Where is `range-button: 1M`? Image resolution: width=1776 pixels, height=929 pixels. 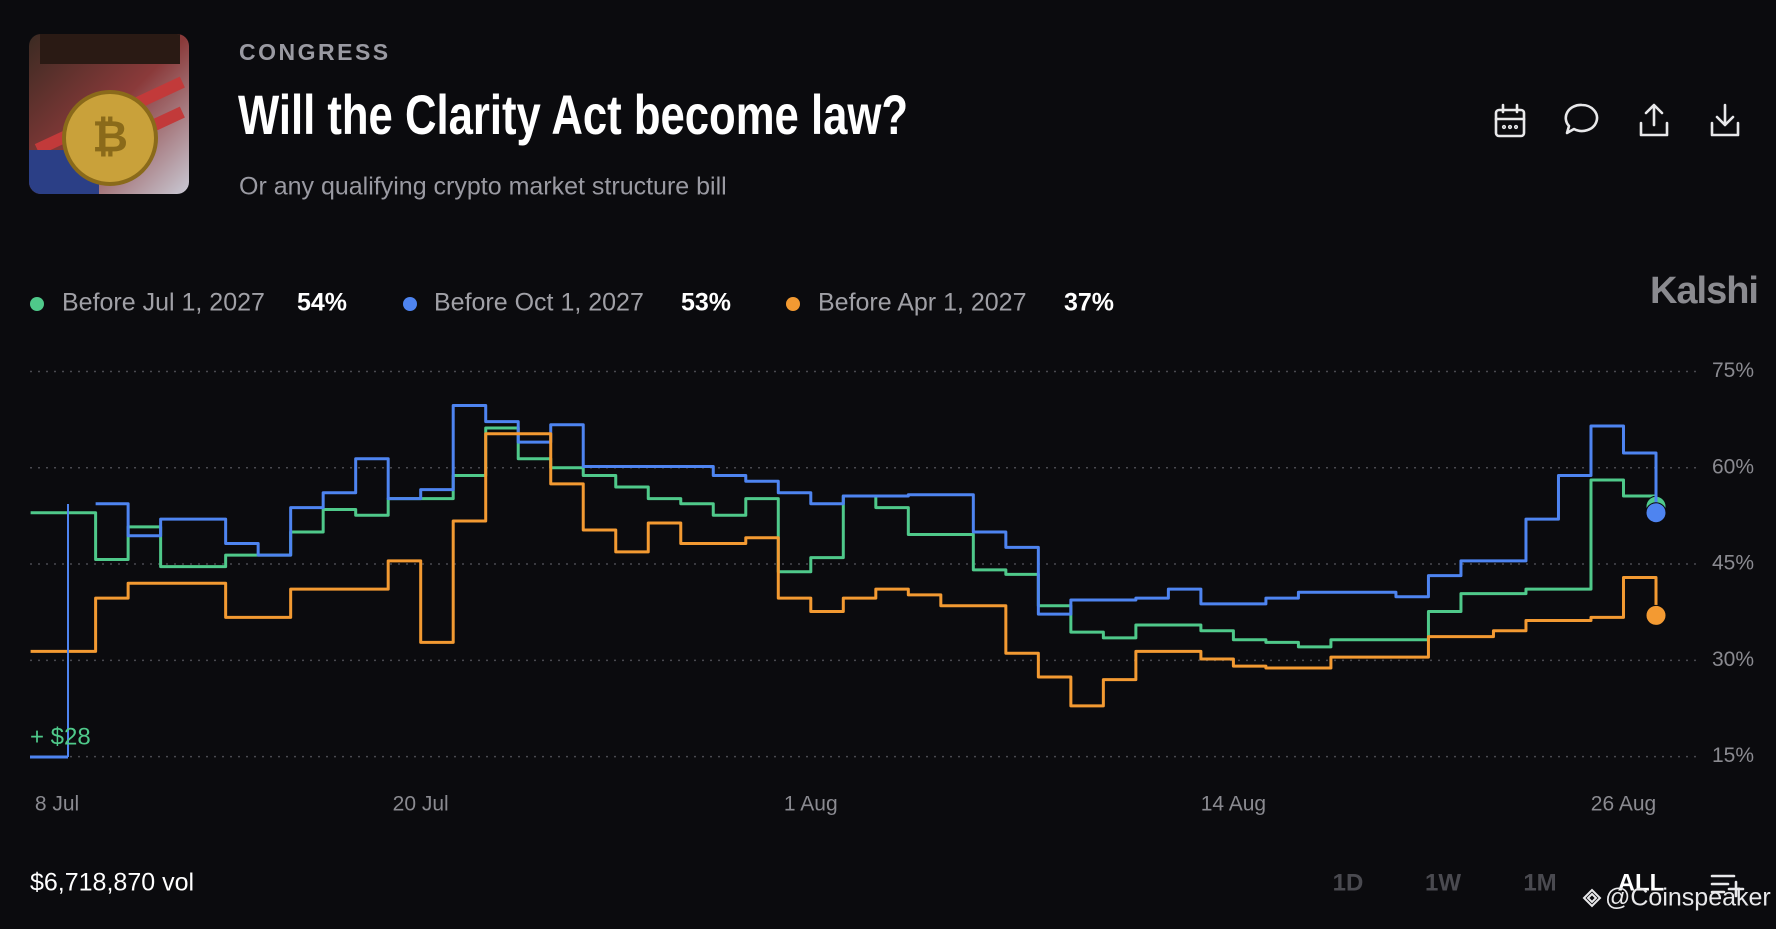 range-button: 1M is located at coordinates (1539, 882).